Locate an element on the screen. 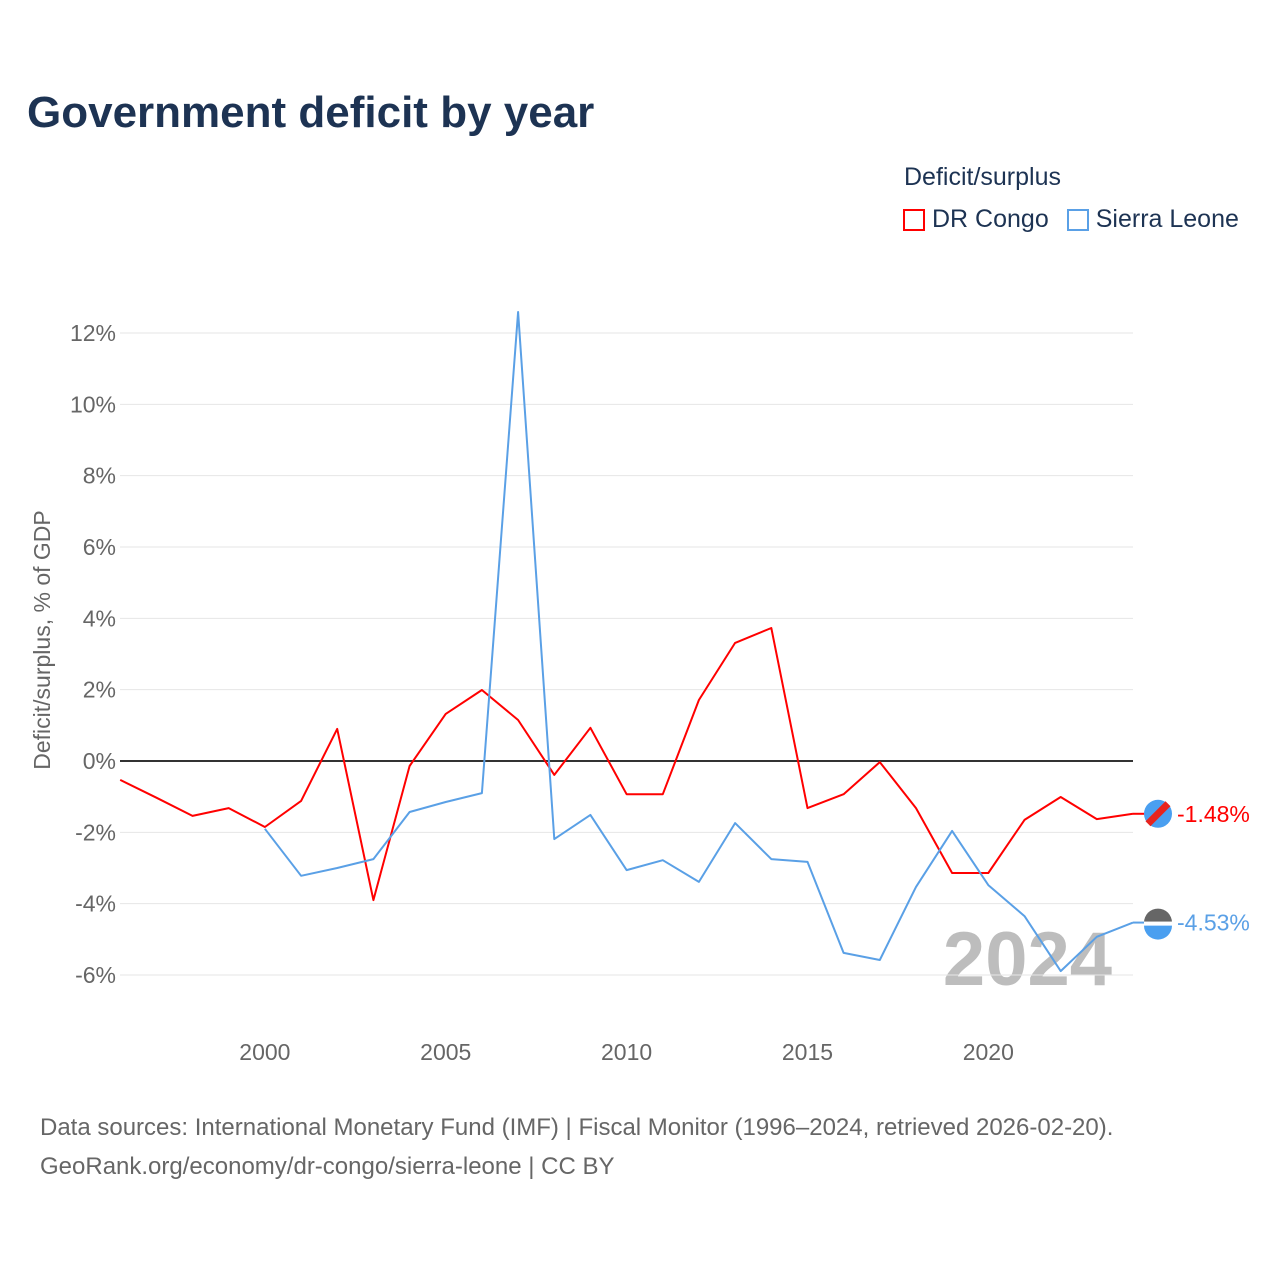  y-tick-label: -2% is located at coordinates (95, 832).